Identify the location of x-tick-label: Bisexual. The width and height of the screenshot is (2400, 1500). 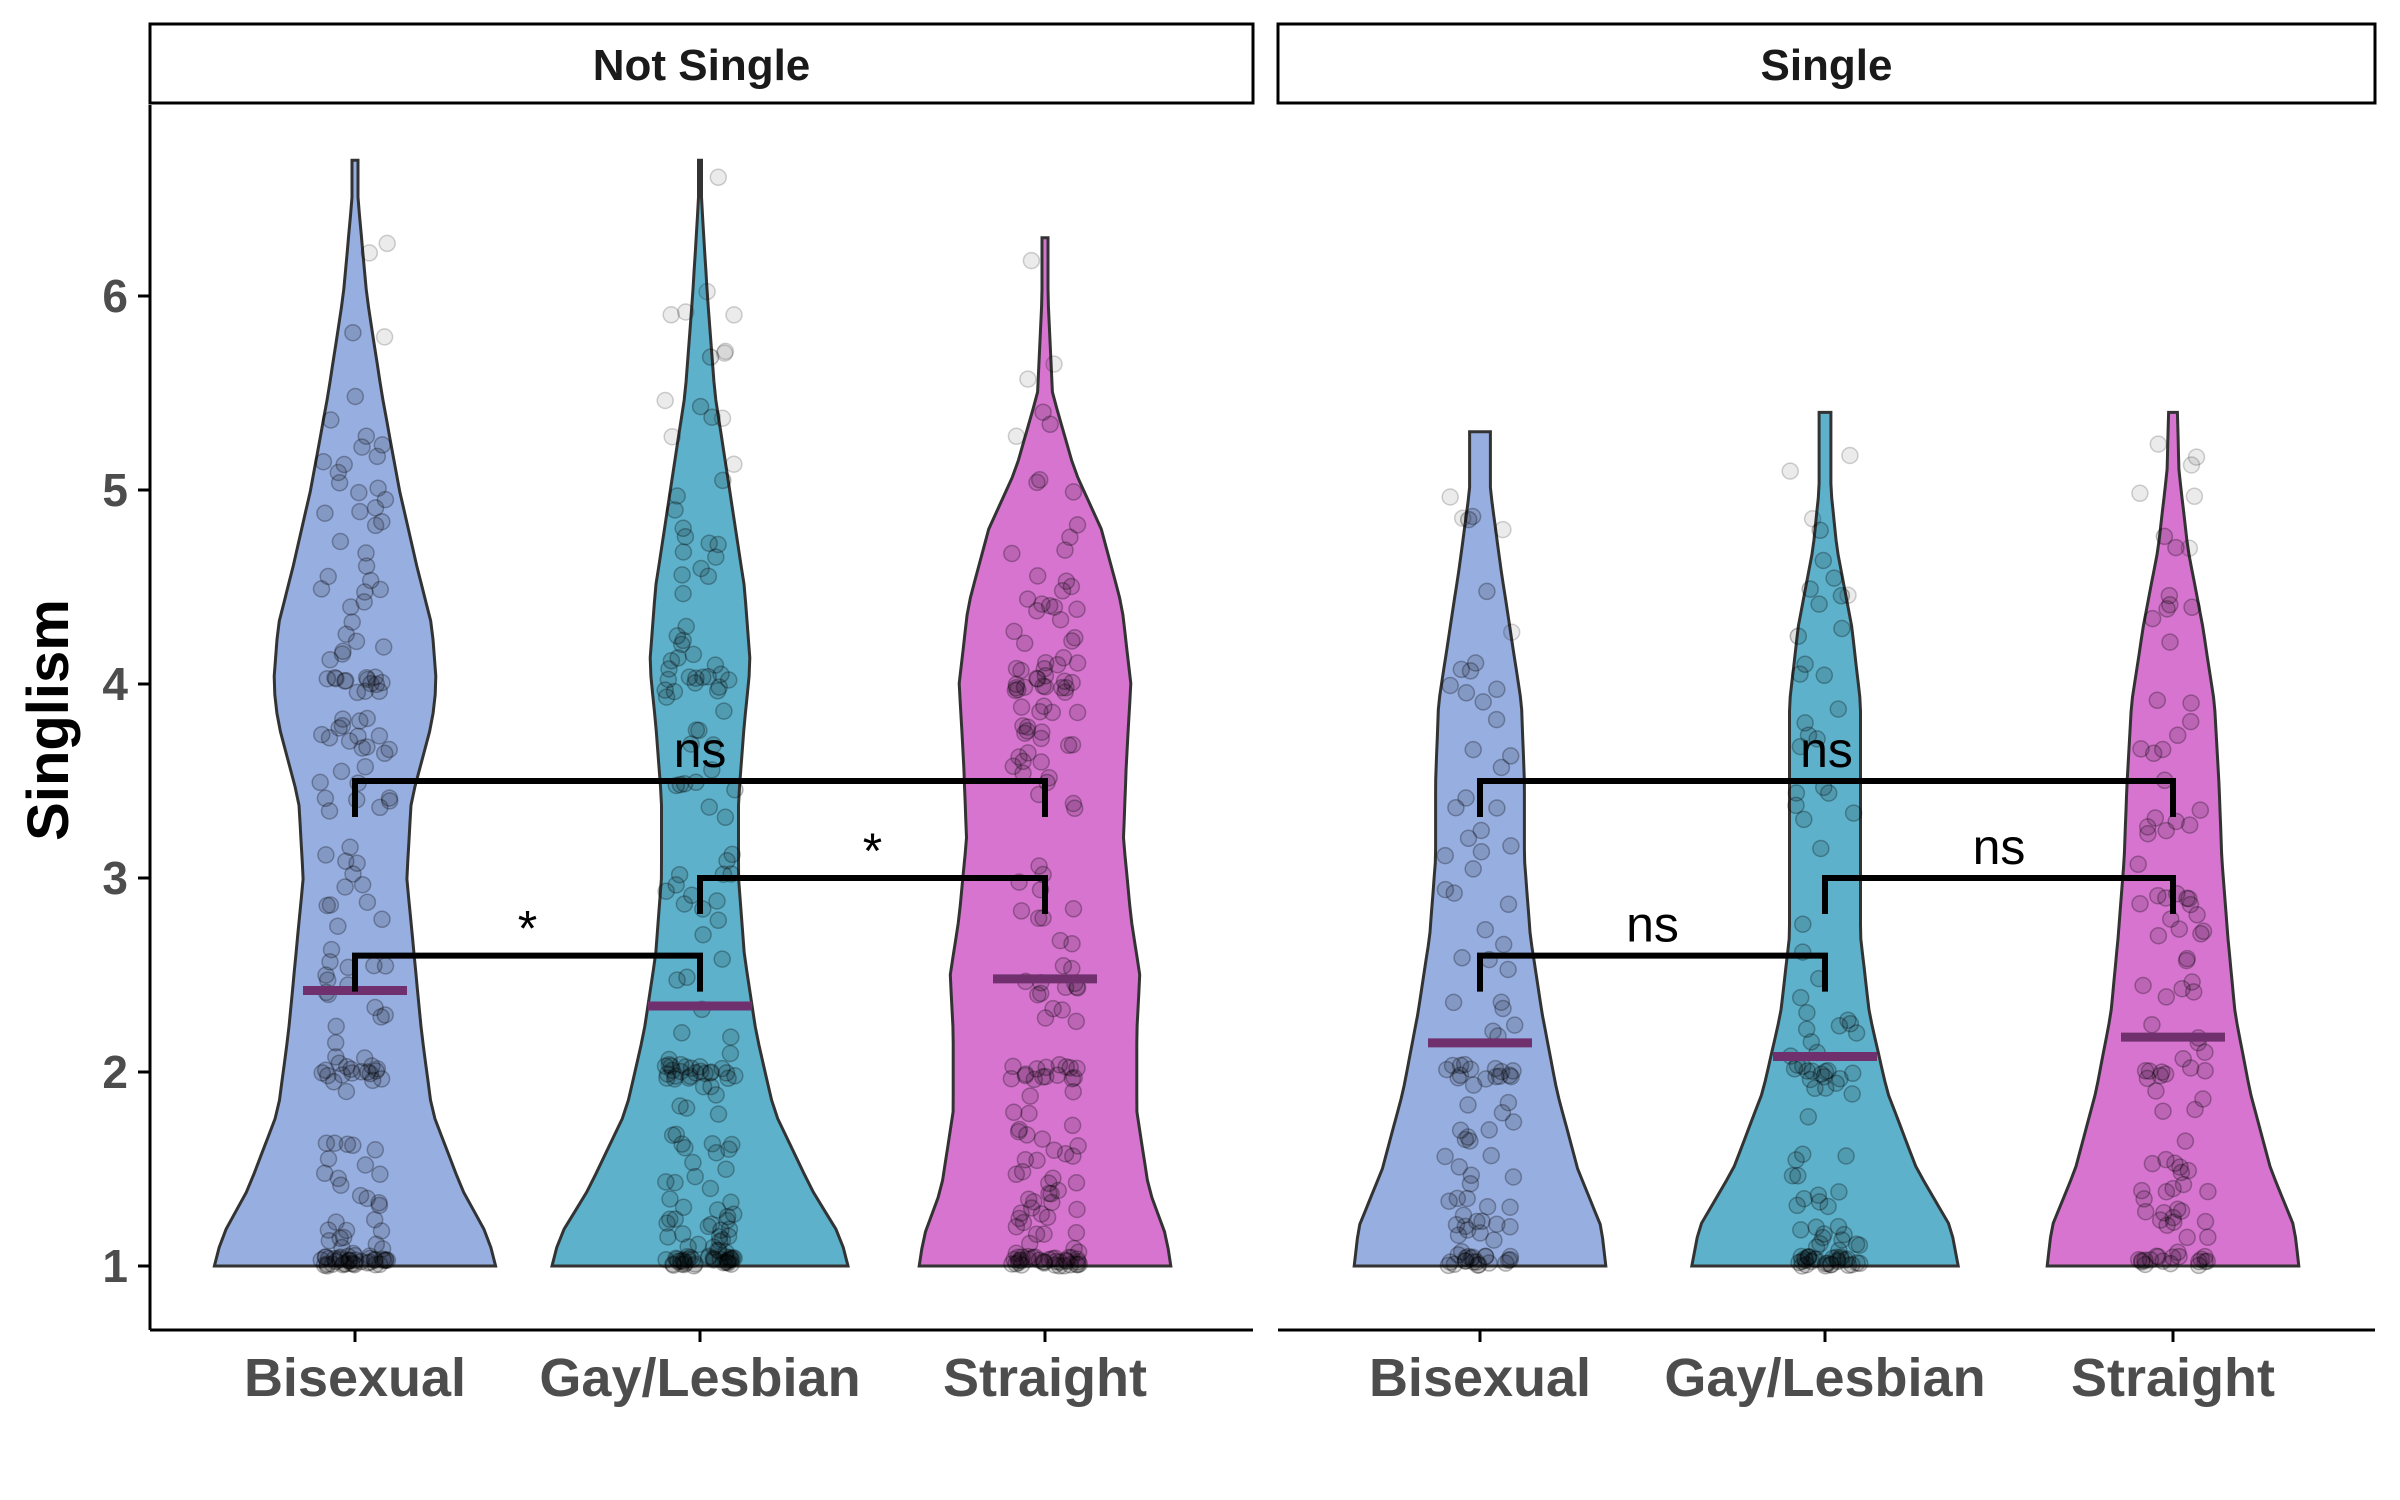
(355, 1378).